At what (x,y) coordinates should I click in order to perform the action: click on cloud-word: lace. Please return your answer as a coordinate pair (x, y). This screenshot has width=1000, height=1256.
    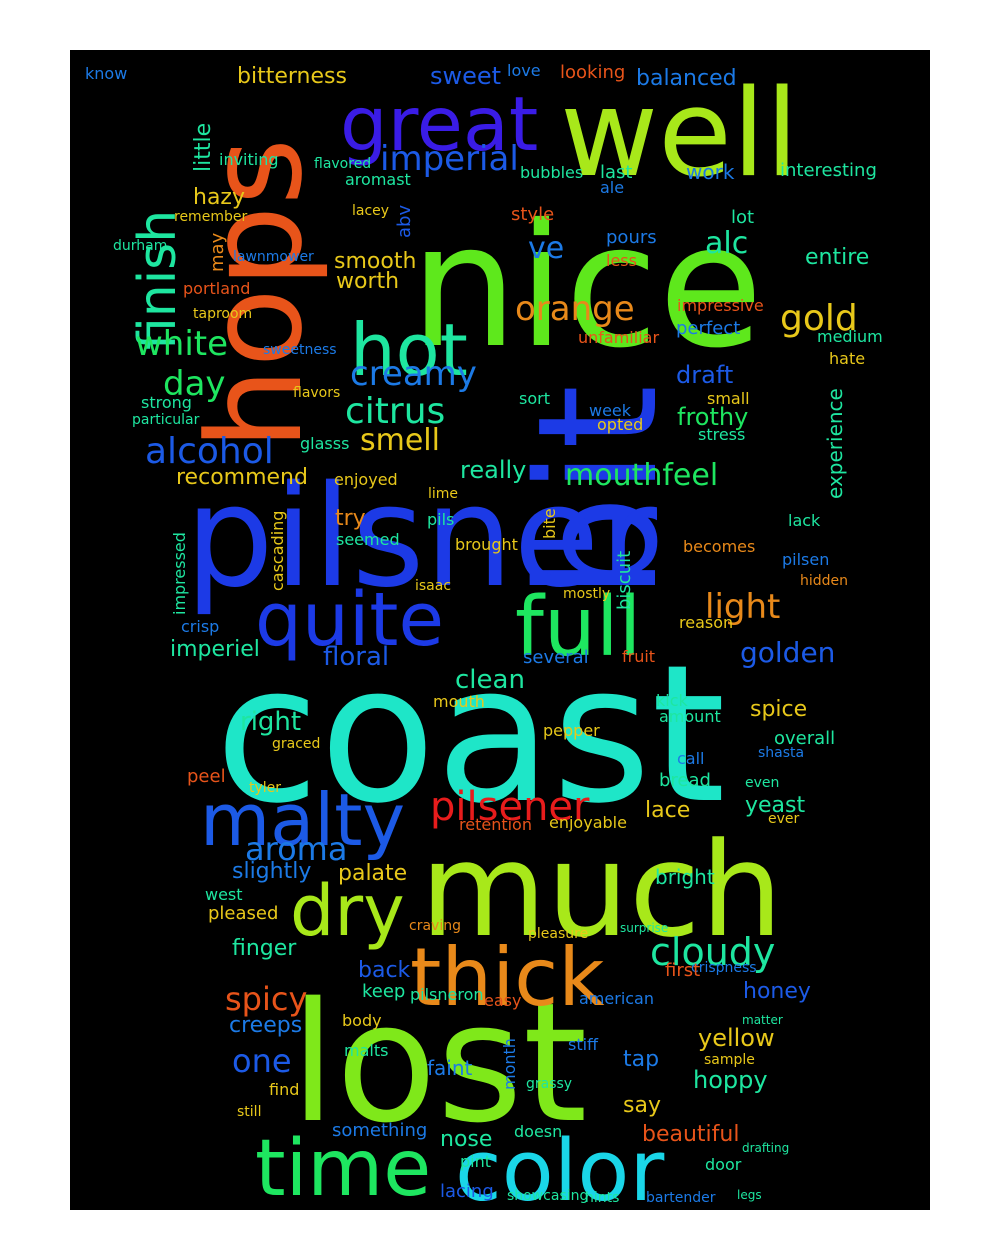
    Looking at the image, I should click on (667, 810).